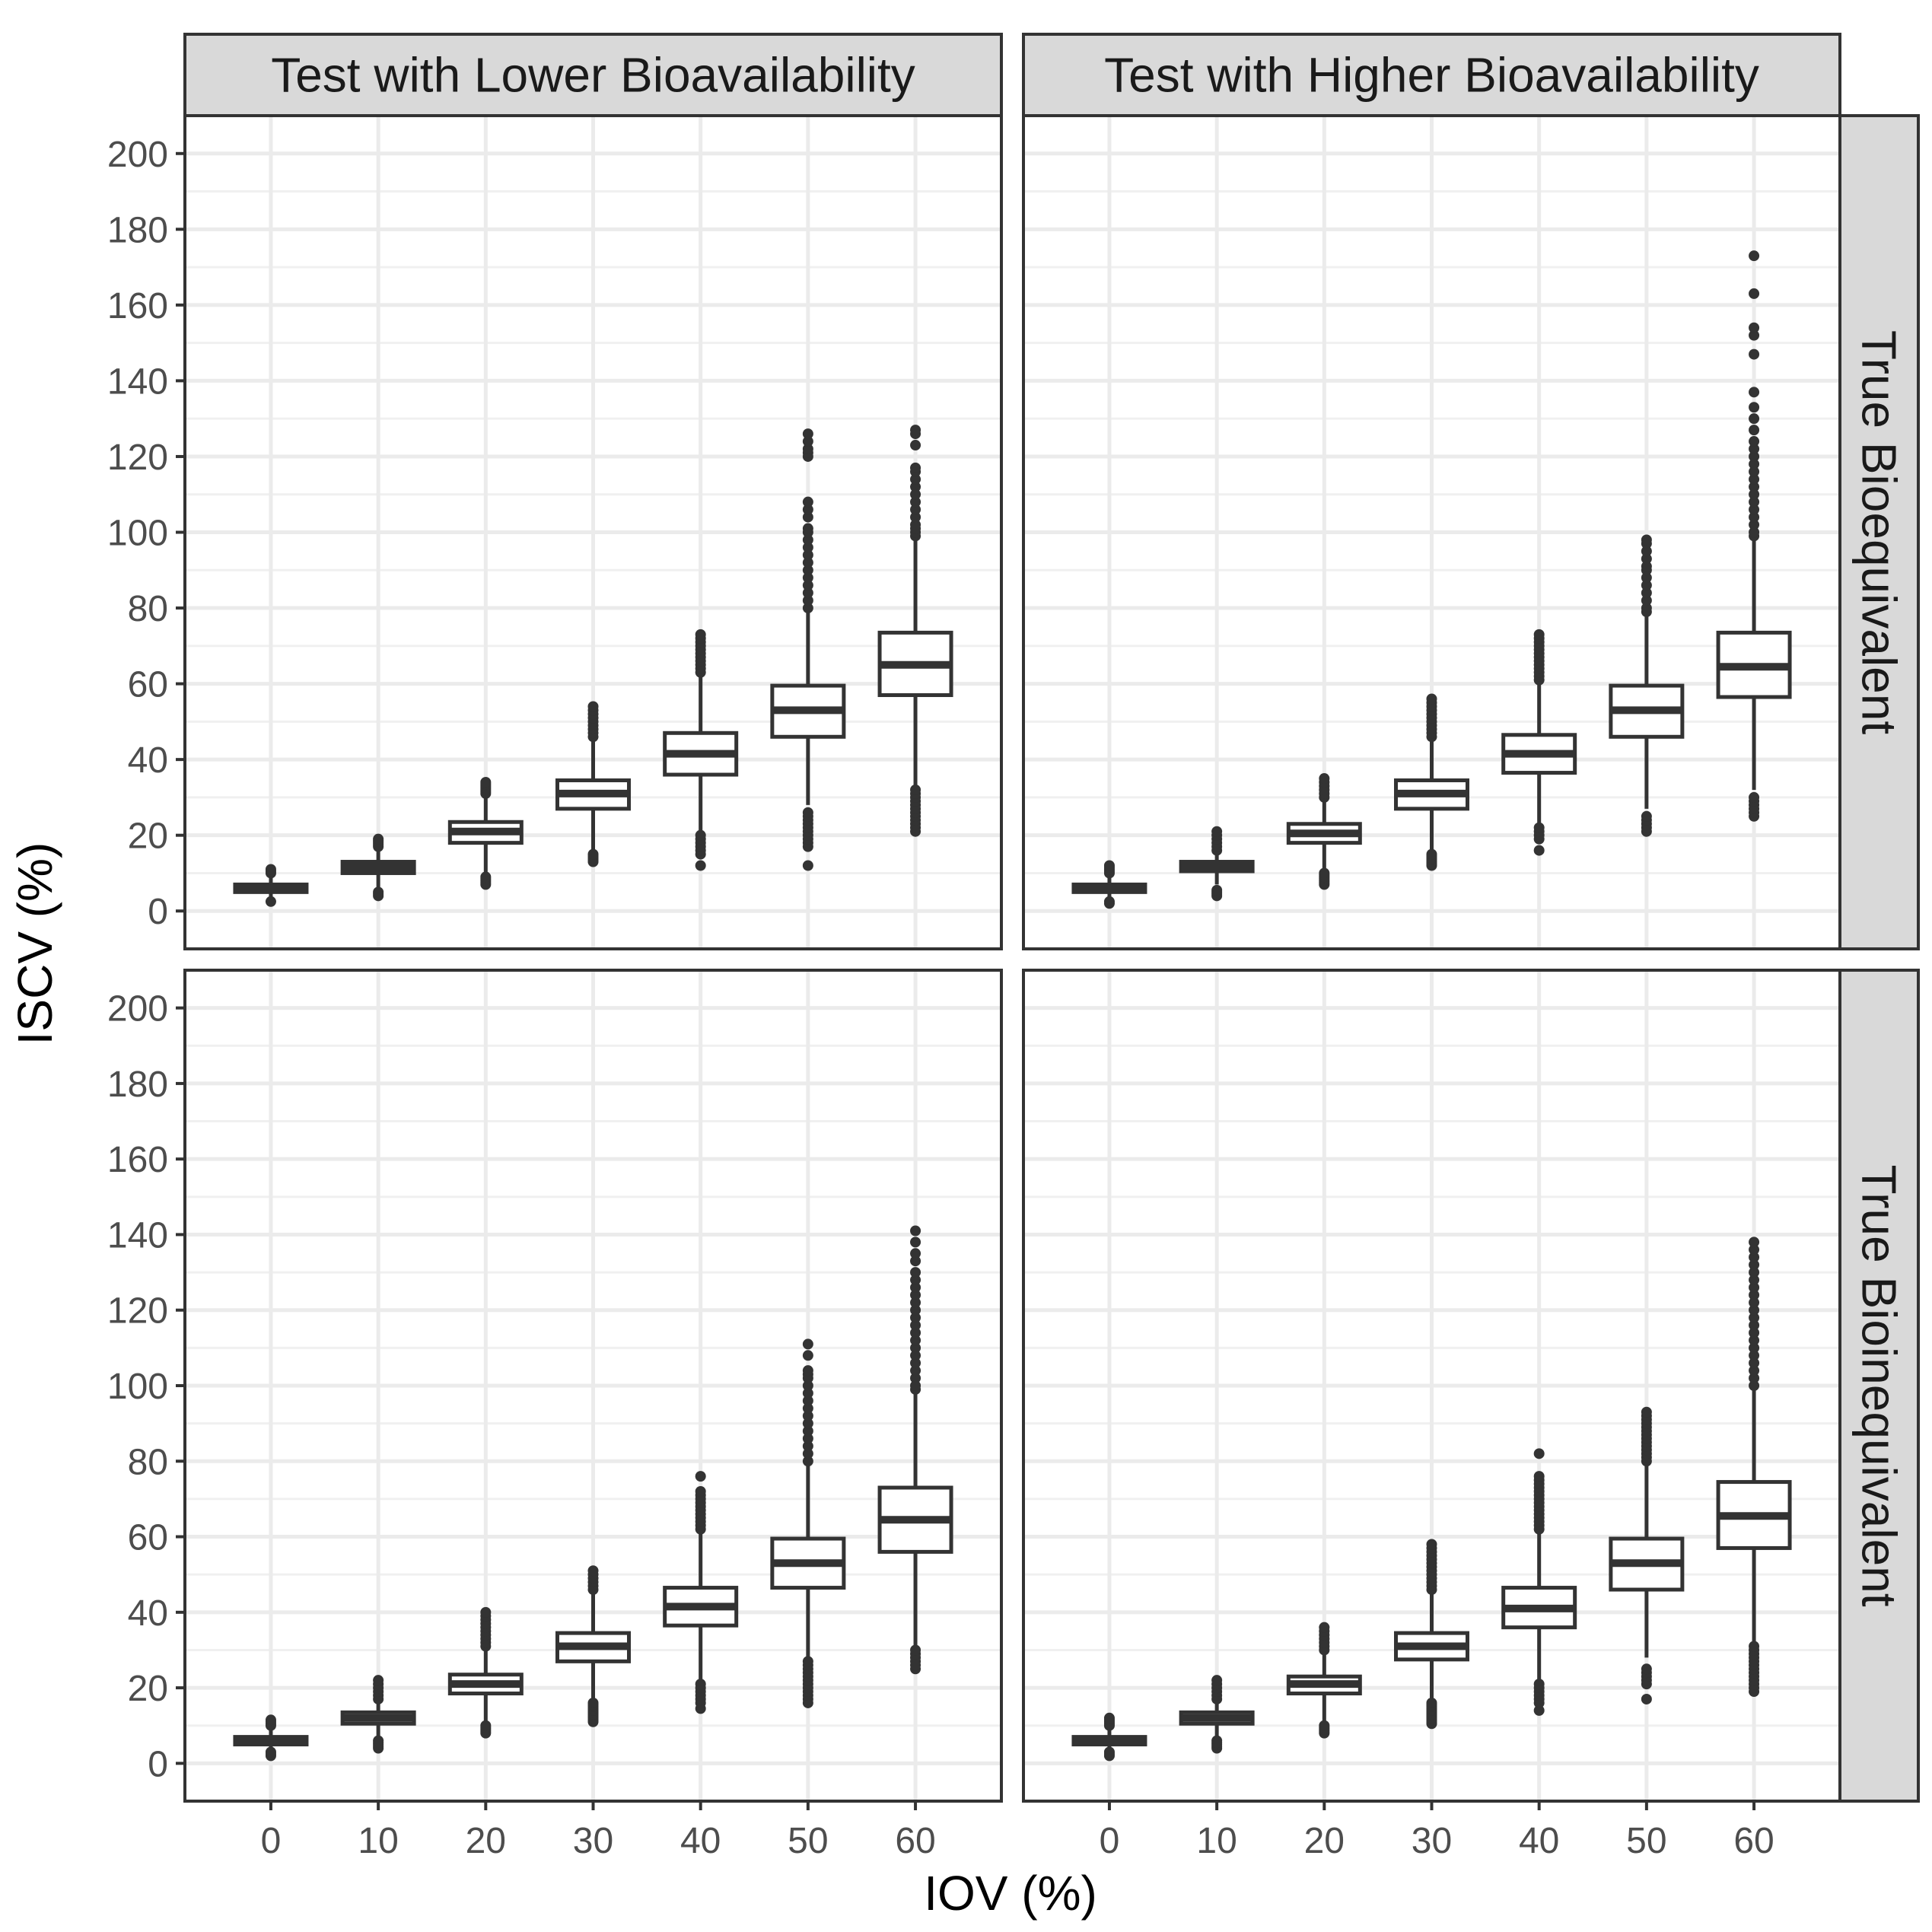  What do you see at coordinates (915, 1841) in the screenshot?
I see `x-tick-label: 60` at bounding box center [915, 1841].